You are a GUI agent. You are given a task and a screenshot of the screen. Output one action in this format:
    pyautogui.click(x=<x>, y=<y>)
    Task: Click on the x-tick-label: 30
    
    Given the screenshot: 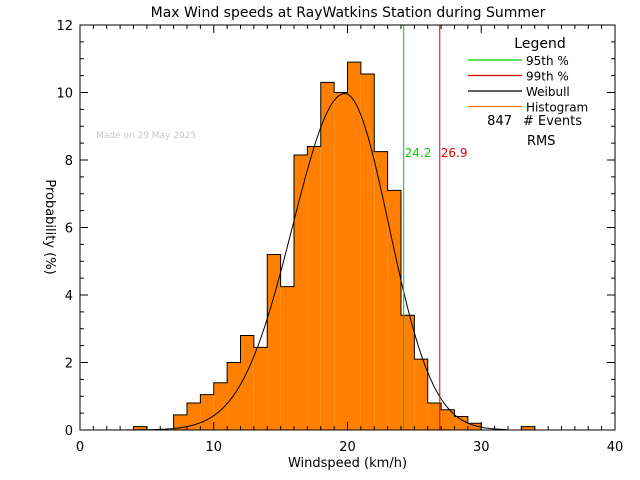 What is the action you would take?
    pyautogui.click(x=481, y=447)
    